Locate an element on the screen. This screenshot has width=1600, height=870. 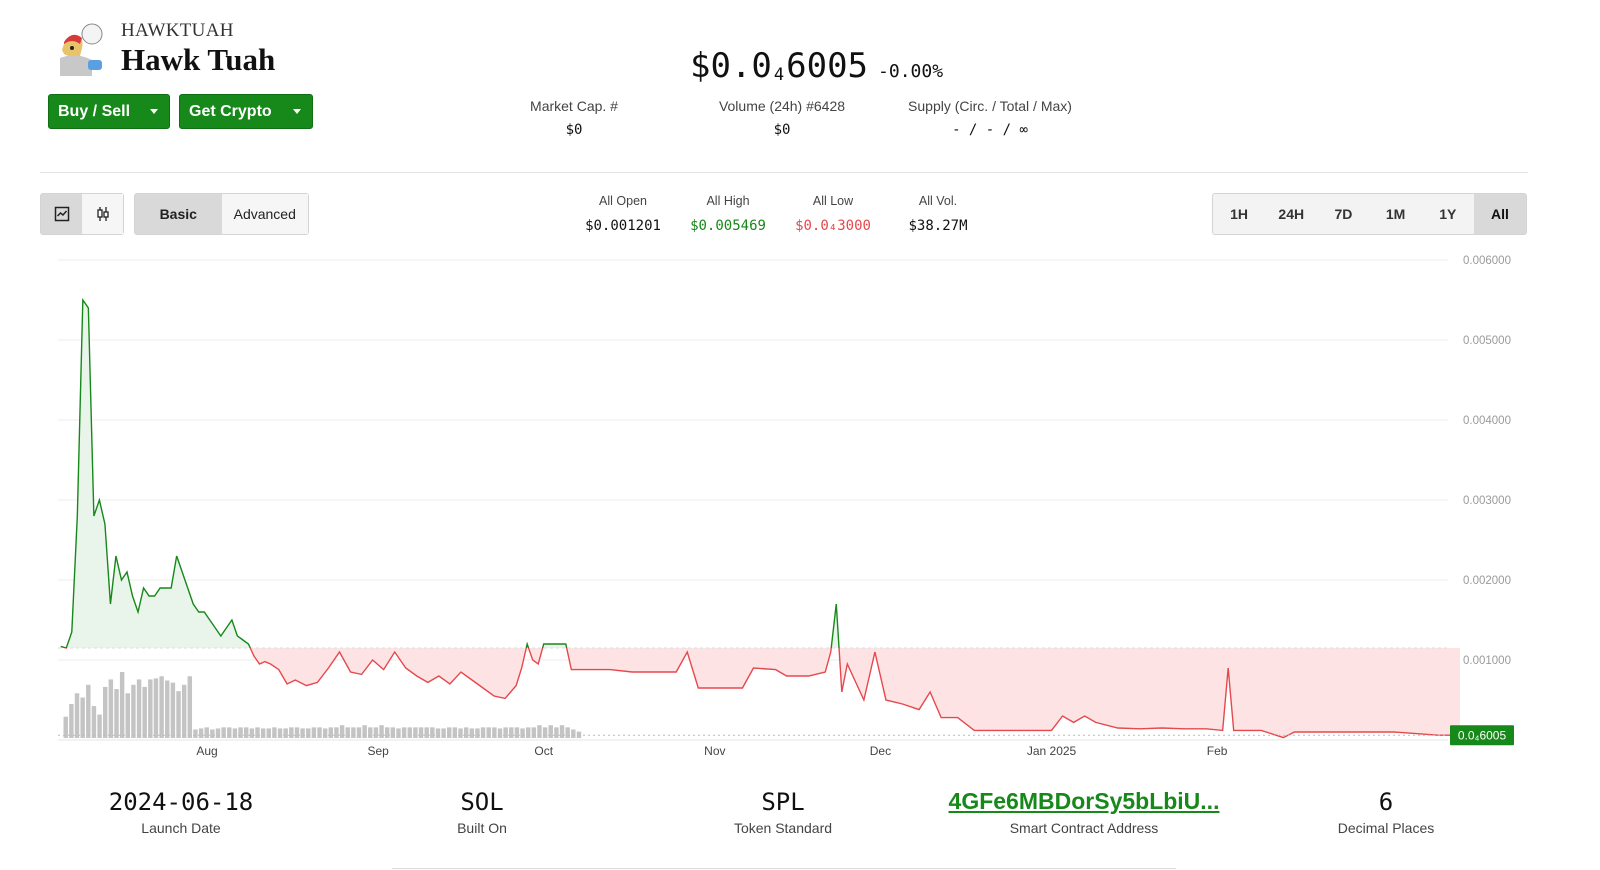
y-tick-label: 0.006000 is located at coordinates (1487, 261).